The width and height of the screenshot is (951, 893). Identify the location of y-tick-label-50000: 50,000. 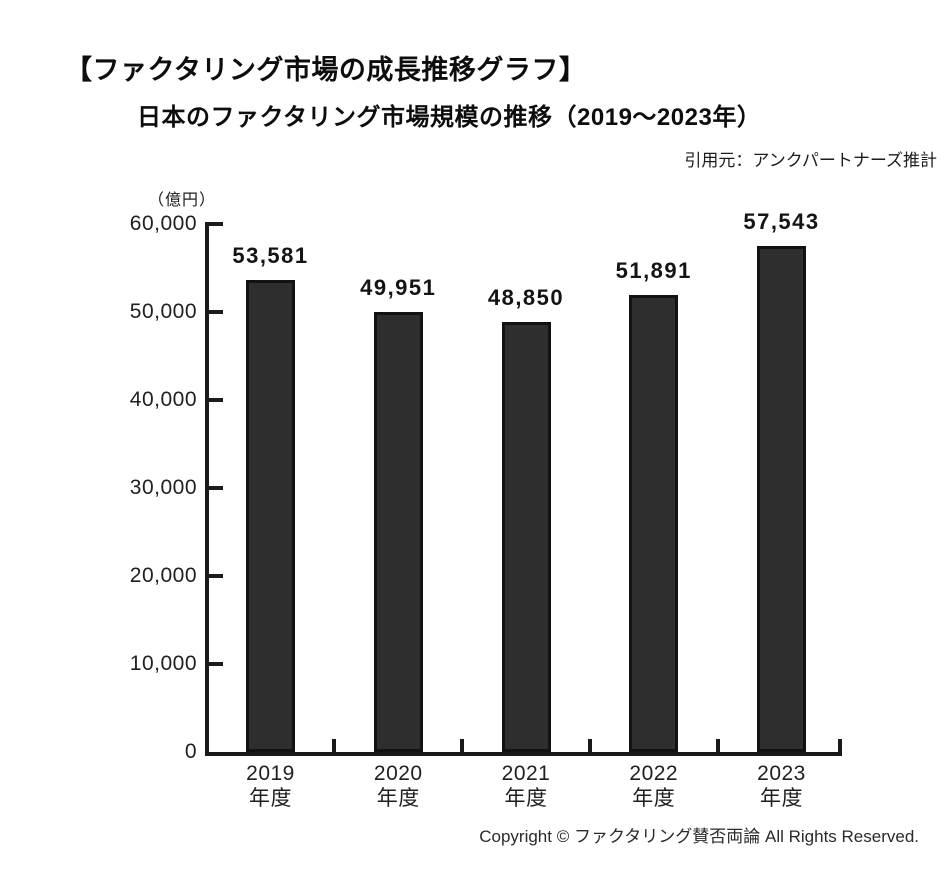
(163, 311).